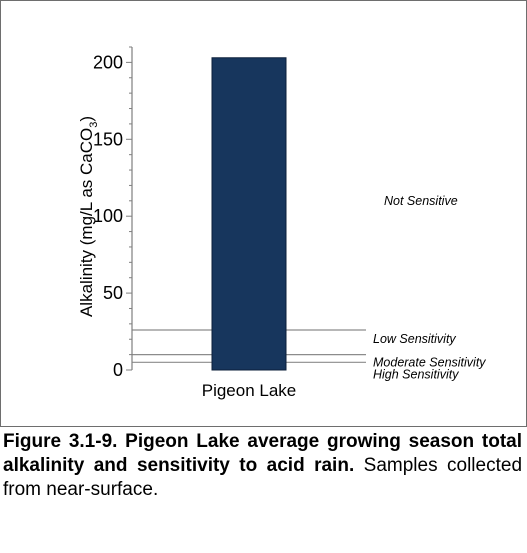 The image size is (527, 553). What do you see at coordinates (416, 374) in the screenshot?
I see `reference-line-label-2: High Sensitivity` at bounding box center [416, 374].